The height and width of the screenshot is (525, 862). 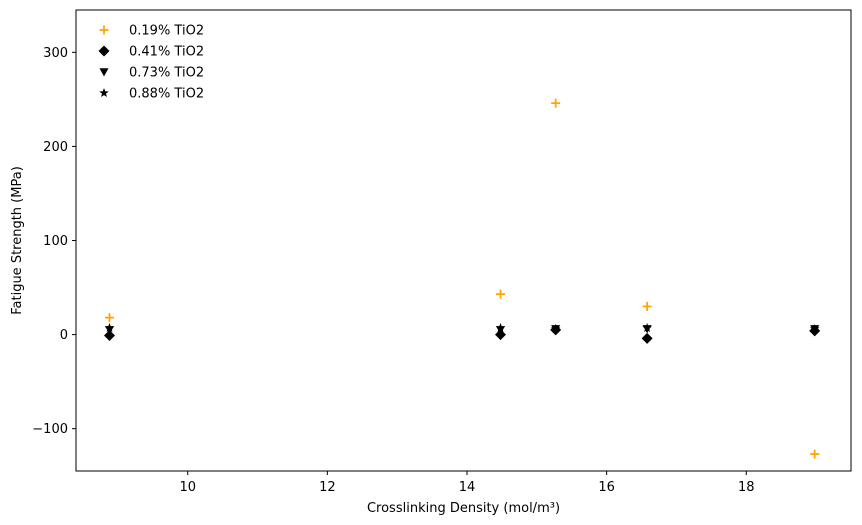 I want to click on legend-label: 0.73% TiO2, so click(x=166, y=73).